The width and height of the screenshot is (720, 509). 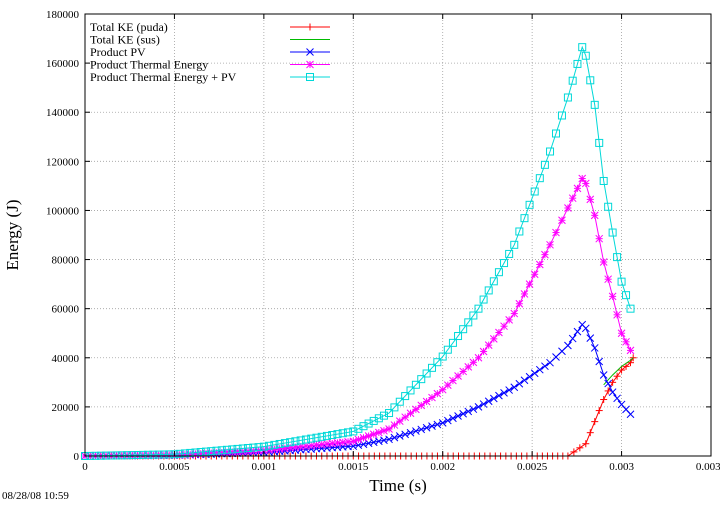 I want to click on series-line, so click(x=618, y=371).